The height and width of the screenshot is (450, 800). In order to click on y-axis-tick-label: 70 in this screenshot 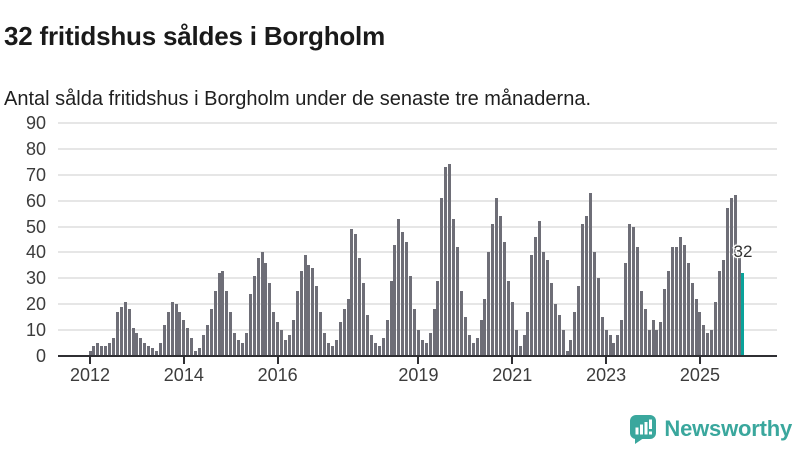, I will do `click(35, 174)`.